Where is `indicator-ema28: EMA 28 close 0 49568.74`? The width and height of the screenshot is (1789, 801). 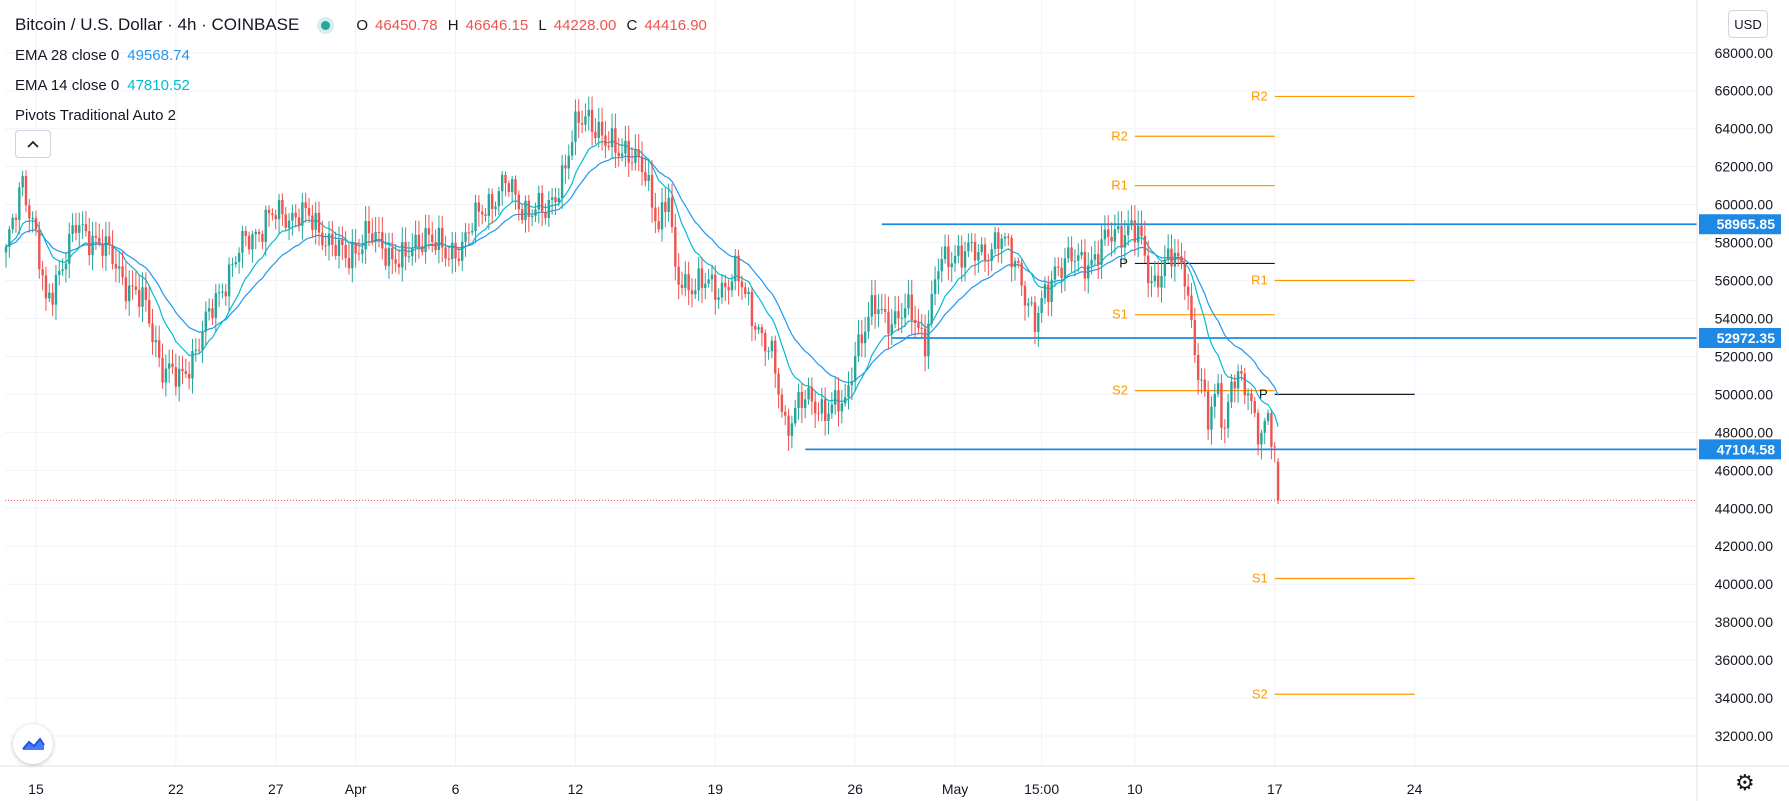 indicator-ema28: EMA 28 close 0 49568.74 is located at coordinates (364, 55).